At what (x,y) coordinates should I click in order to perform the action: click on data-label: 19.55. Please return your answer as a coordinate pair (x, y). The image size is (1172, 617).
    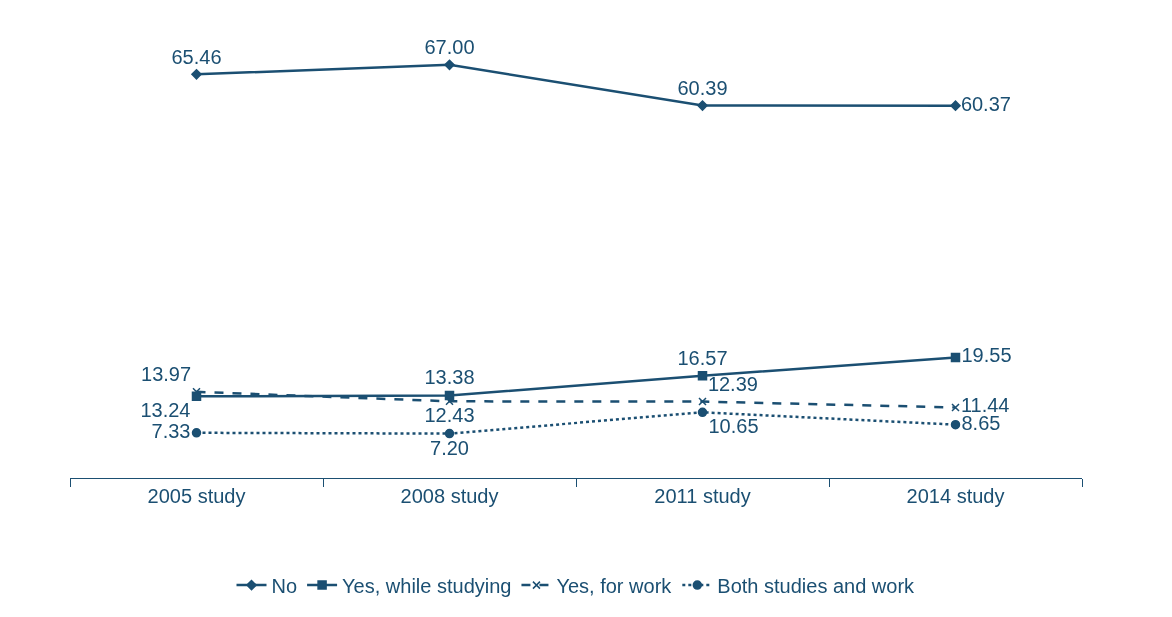
    Looking at the image, I should click on (986, 355).